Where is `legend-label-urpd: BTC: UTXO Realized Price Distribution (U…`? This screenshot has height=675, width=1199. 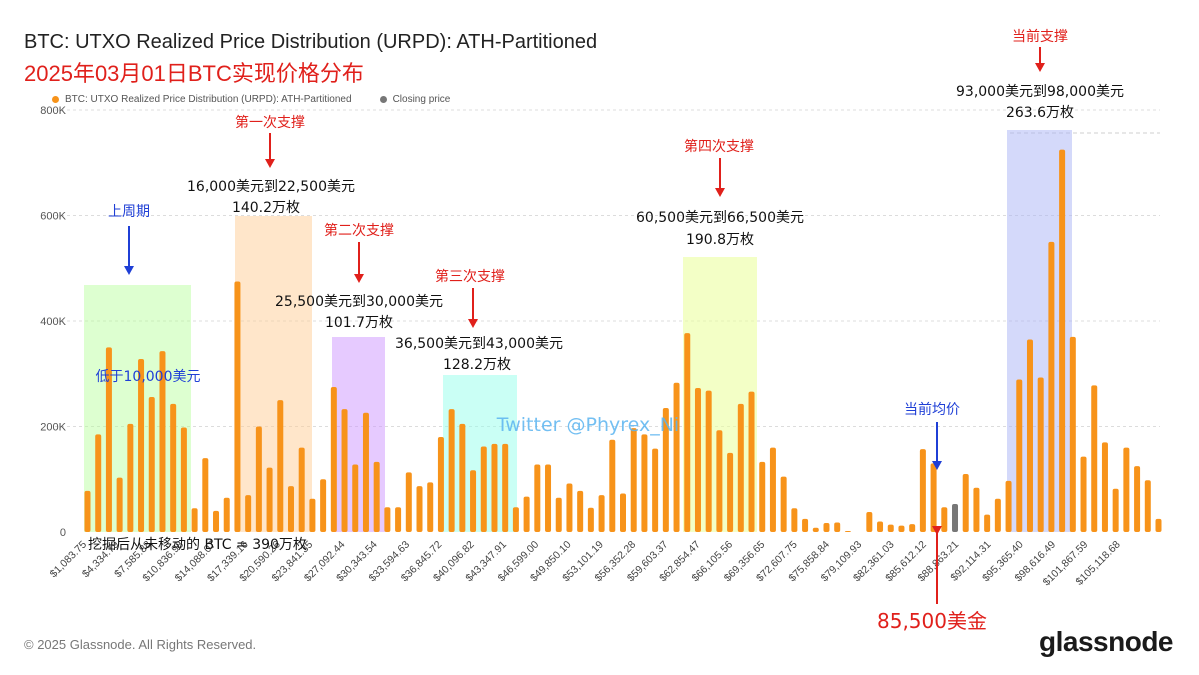
legend-label-urpd: BTC: UTXO Realized Price Distribution (U… is located at coordinates (208, 99).